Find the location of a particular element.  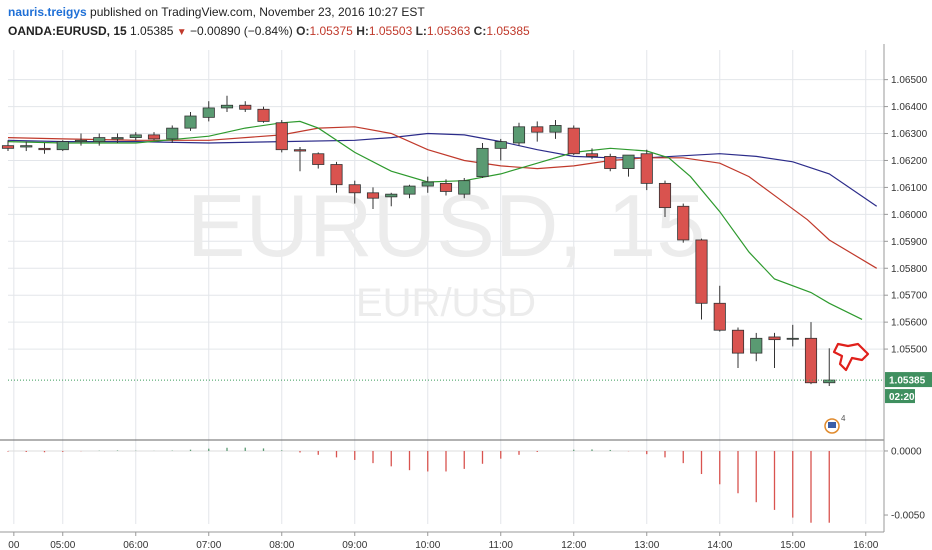

open-label: O: is located at coordinates (303, 31).